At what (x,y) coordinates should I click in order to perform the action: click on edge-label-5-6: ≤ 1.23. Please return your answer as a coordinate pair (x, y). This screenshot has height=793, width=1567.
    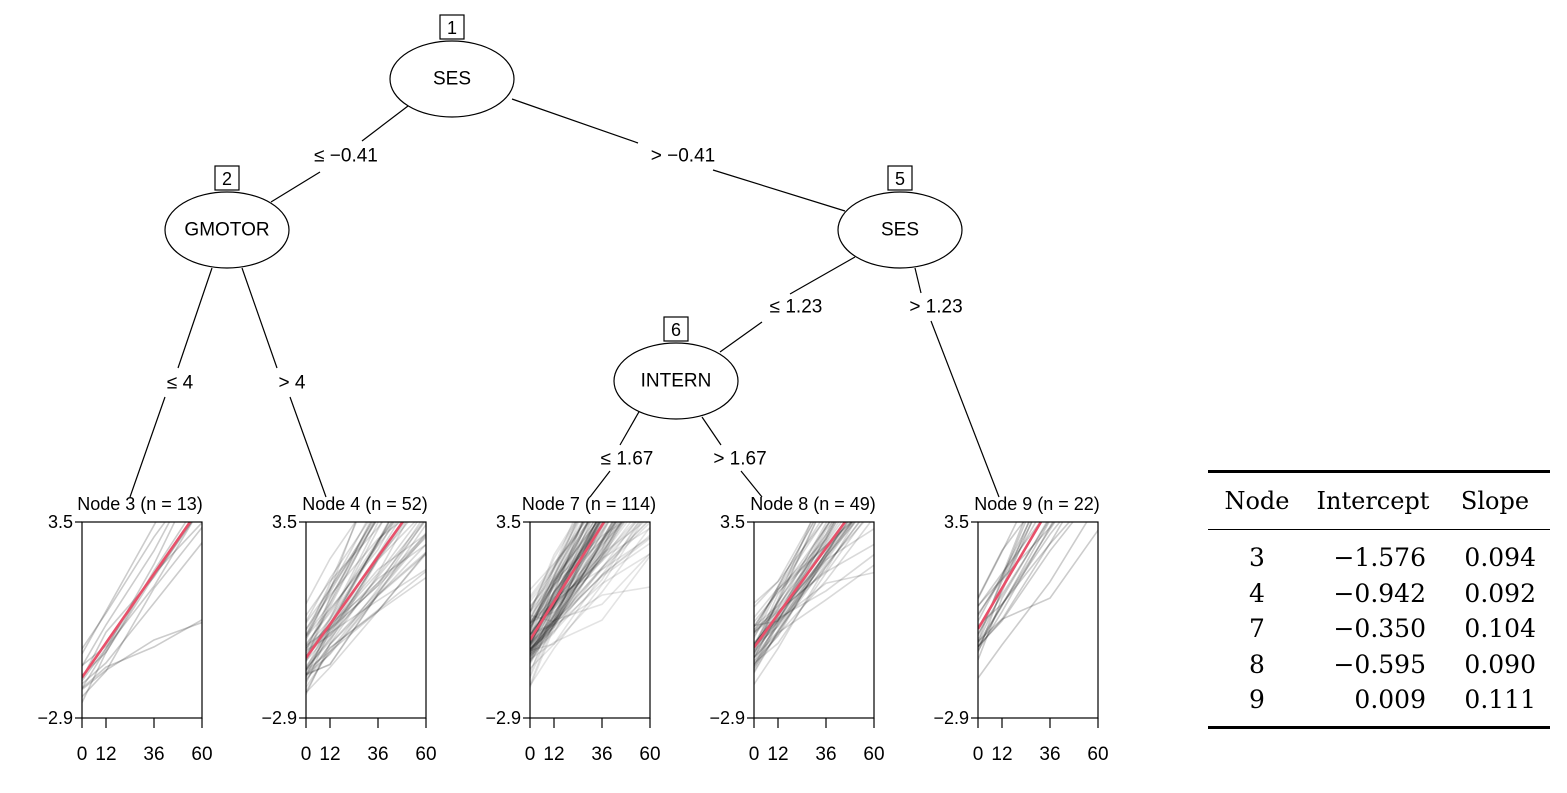
    Looking at the image, I should click on (796, 307).